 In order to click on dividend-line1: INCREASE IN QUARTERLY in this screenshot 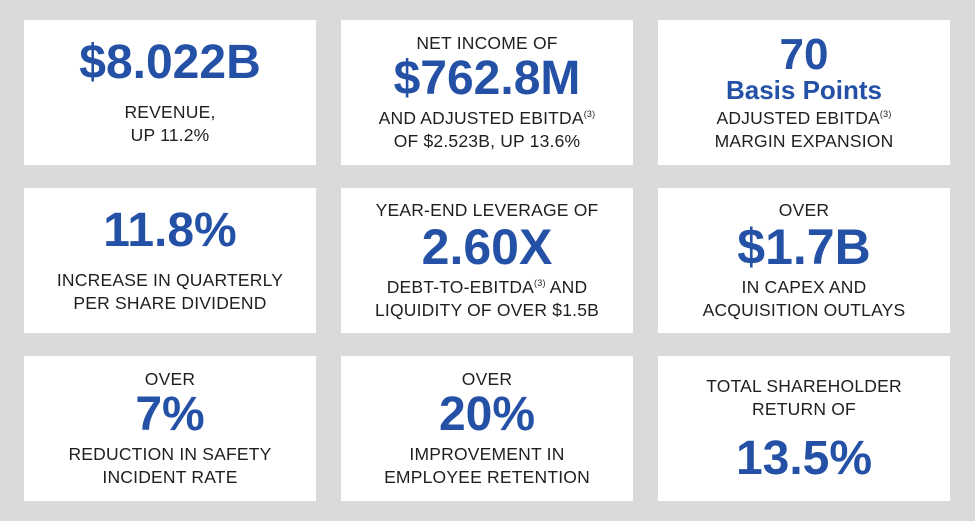, I will do `click(170, 279)`.